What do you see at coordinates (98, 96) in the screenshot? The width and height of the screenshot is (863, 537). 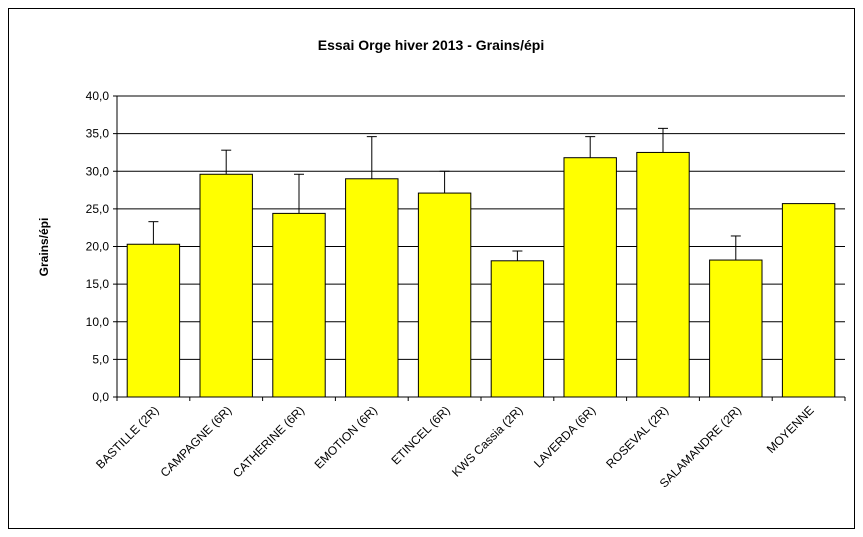 I see `y-tick-label: 40,0` at bounding box center [98, 96].